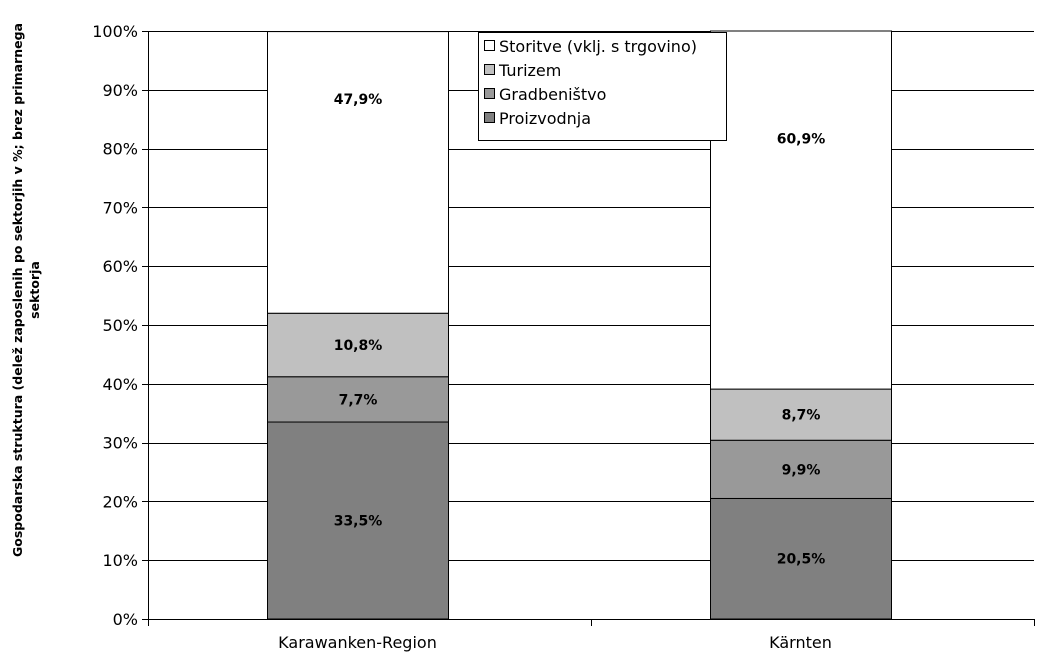 Image resolution: width=1046 pixels, height=654 pixels. Describe the element at coordinates (125, 619) in the screenshot. I see `y-tick-label: 0%` at that location.